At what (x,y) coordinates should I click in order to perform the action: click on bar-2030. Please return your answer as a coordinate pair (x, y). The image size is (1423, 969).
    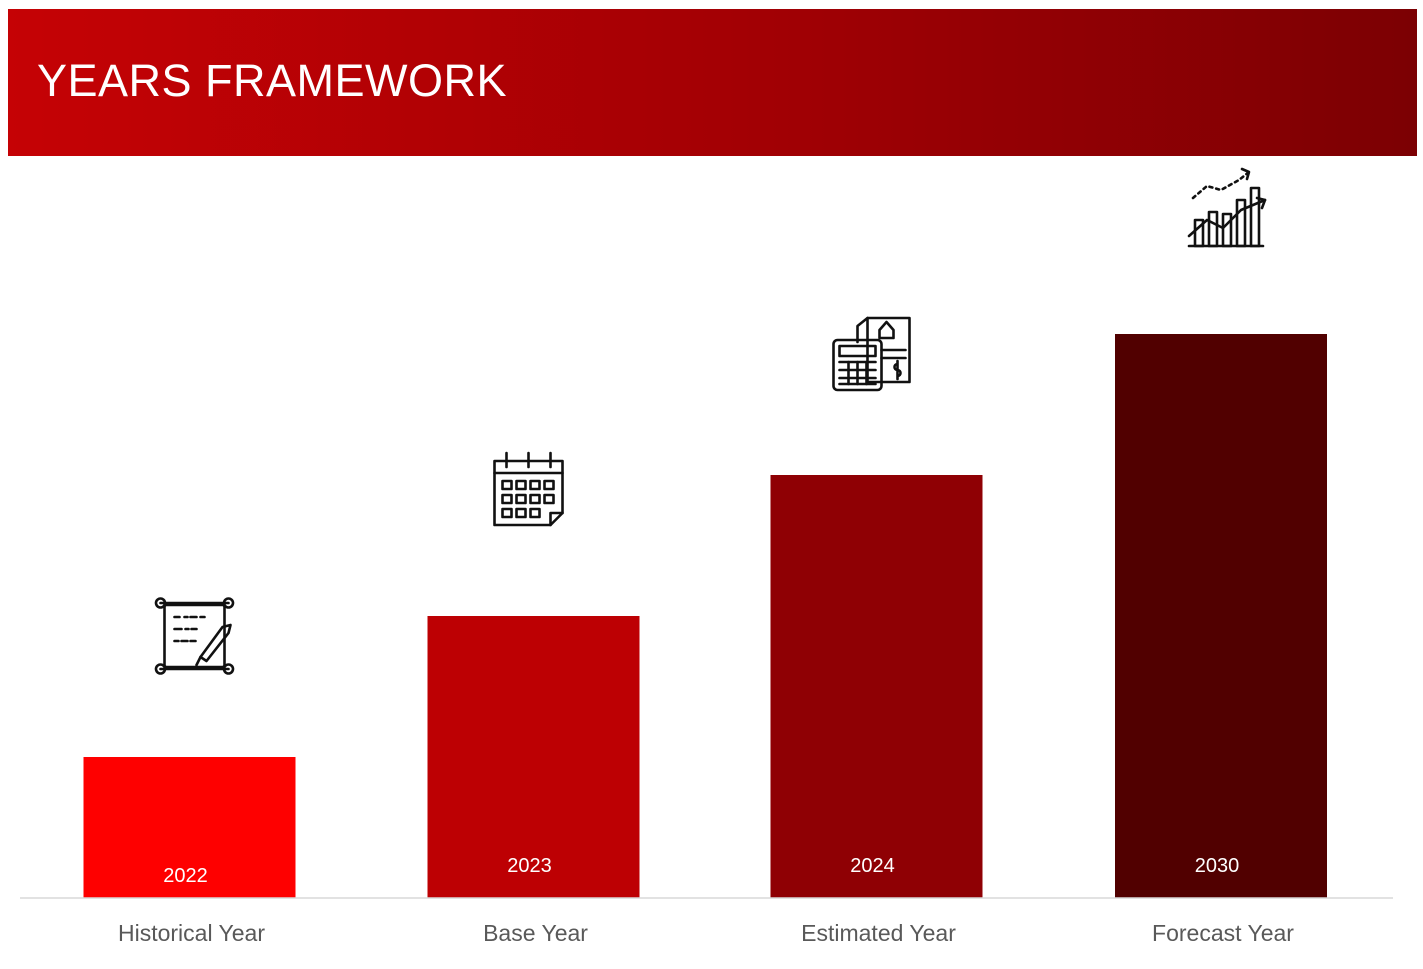
    Looking at the image, I should click on (1221, 616).